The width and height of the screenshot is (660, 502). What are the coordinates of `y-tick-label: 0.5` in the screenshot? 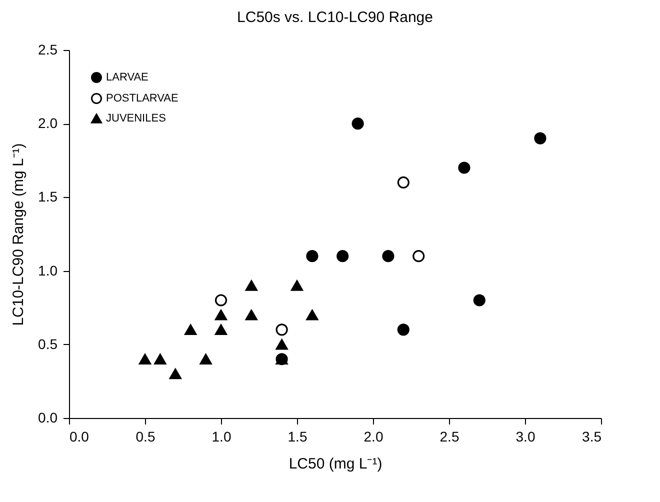 It's located at (48, 344).